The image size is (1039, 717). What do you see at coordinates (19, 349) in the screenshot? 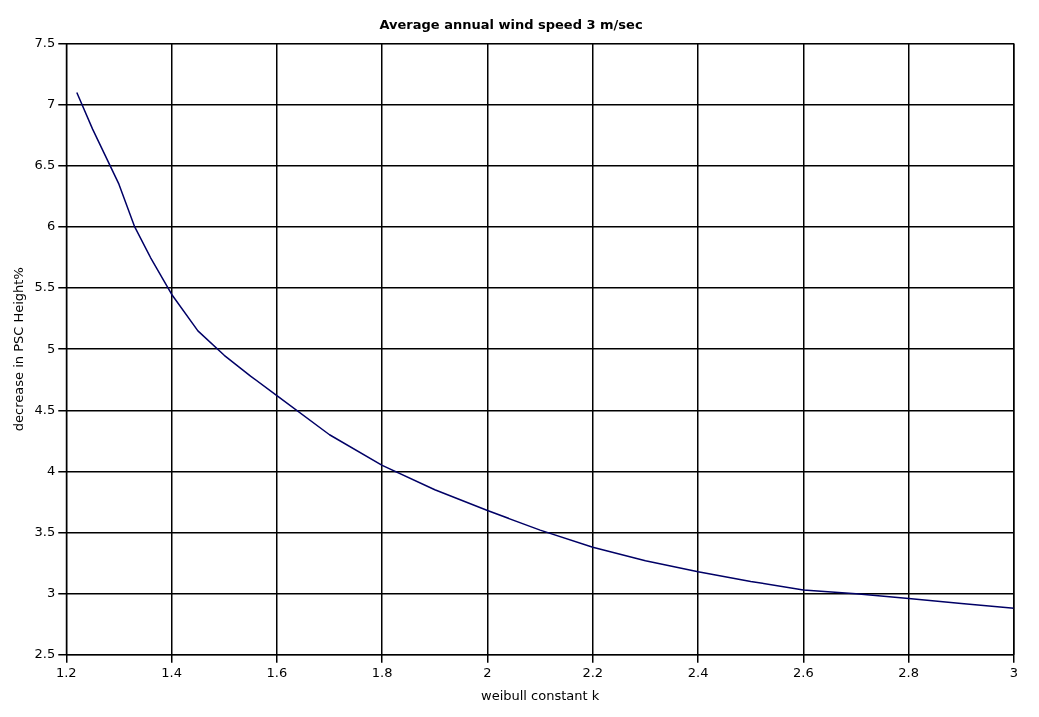
I see `y-axis-title: decrease in PSC Height%` at bounding box center [19, 349].